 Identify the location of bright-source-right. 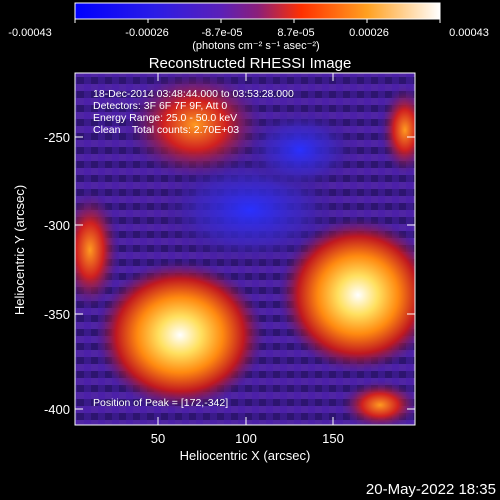
(346, 295).